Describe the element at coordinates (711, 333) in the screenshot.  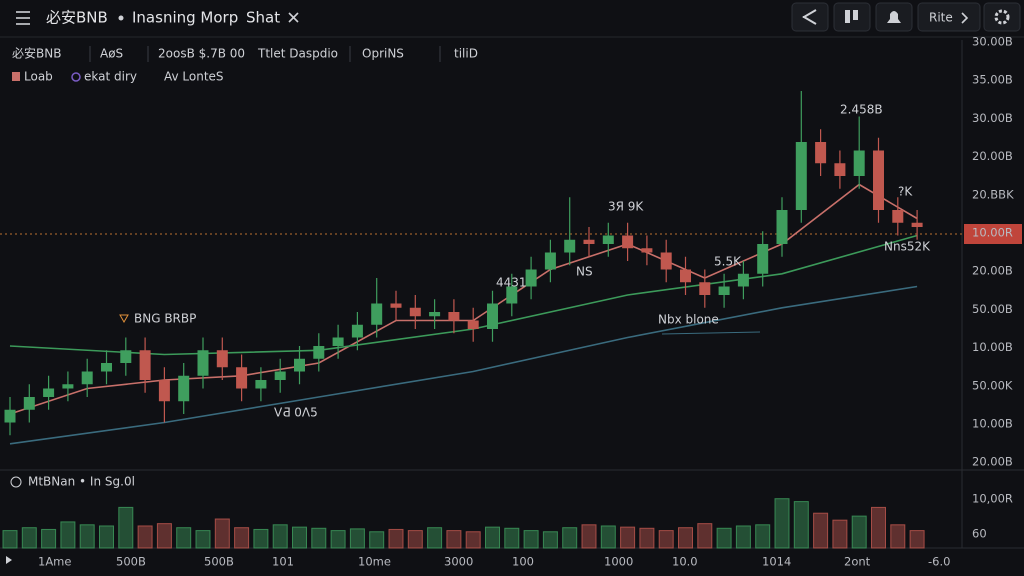
I see `annotation-underline` at that location.